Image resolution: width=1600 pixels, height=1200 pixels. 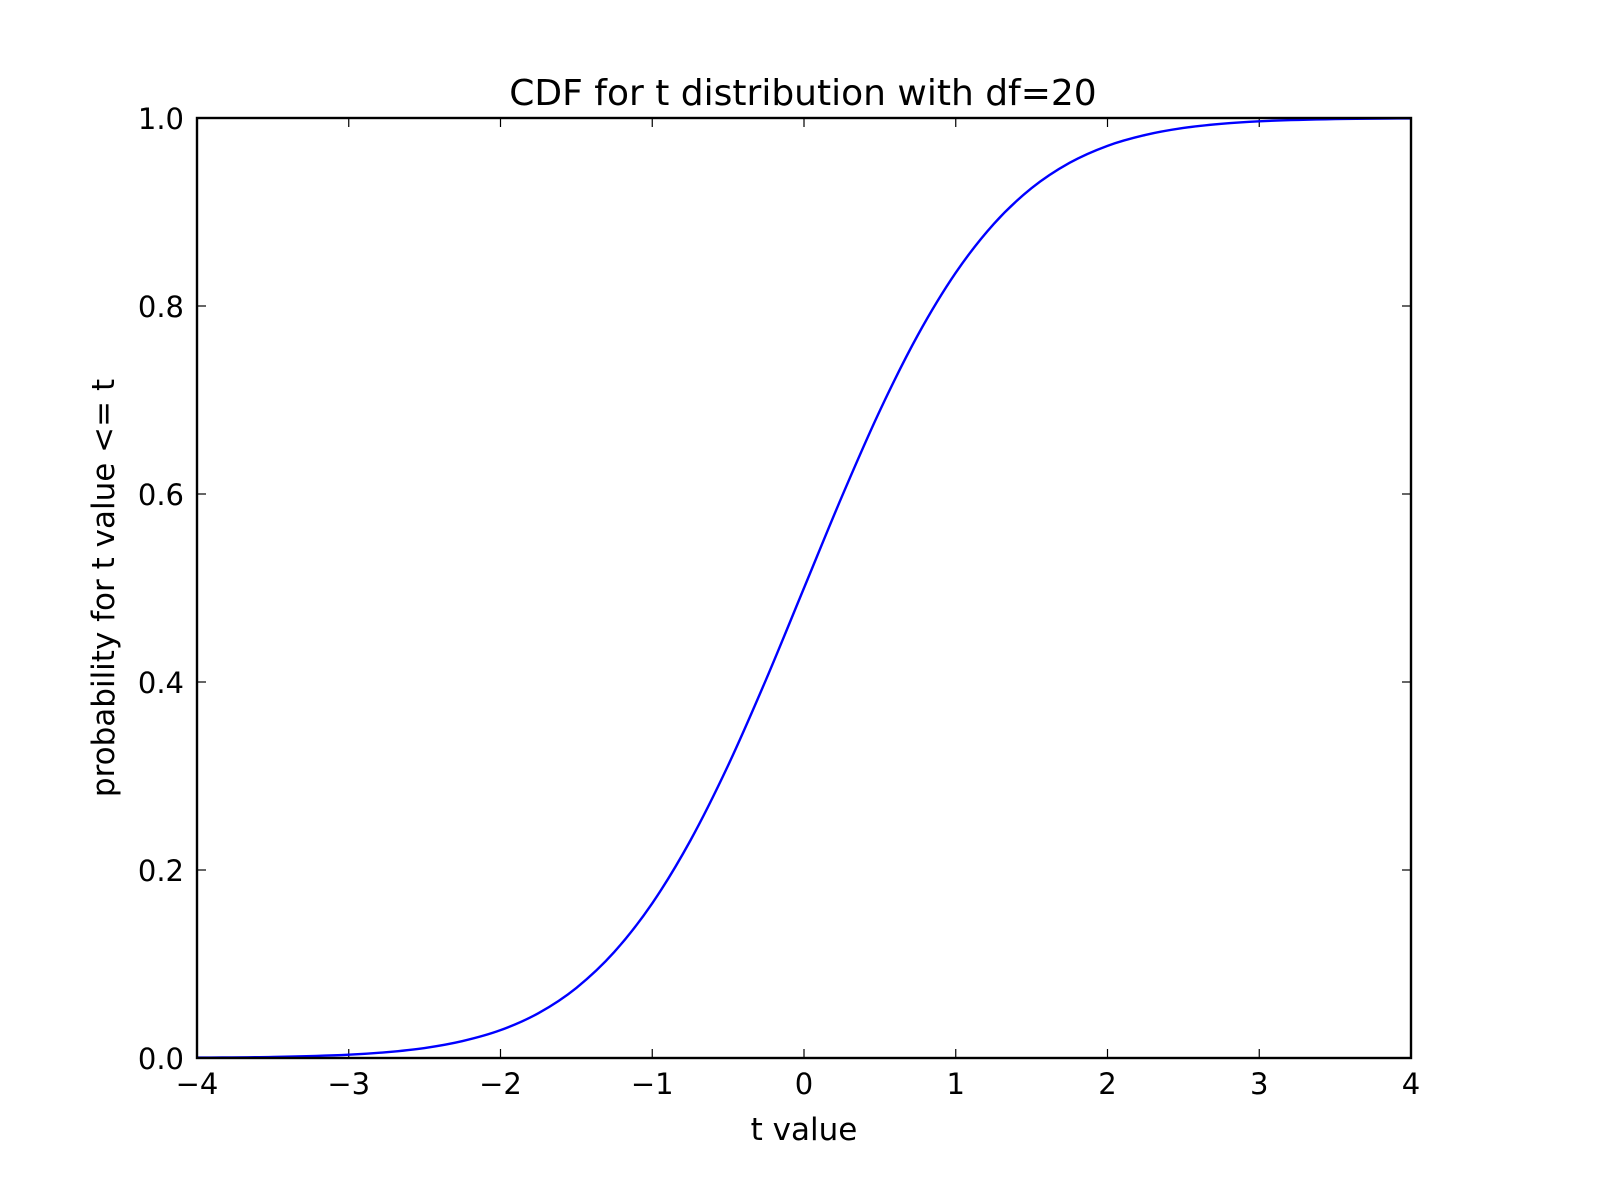 What do you see at coordinates (161, 871) in the screenshot?
I see `y-tick-label: 0.2` at bounding box center [161, 871].